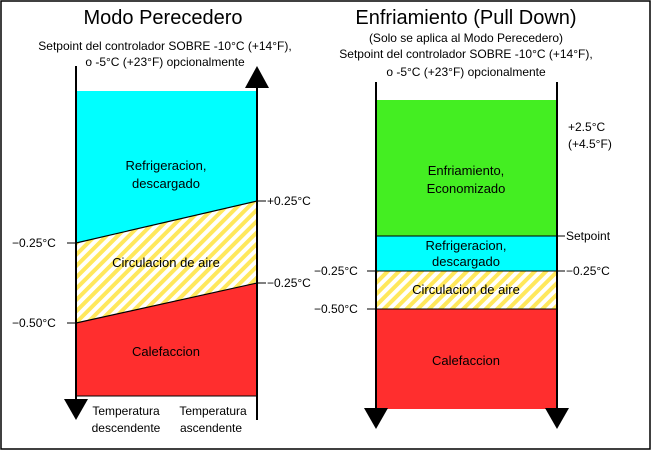 This screenshot has width=651, height=450. What do you see at coordinates (166, 183) in the screenshot?
I see `left-refrig-label-line2: descargado` at bounding box center [166, 183].